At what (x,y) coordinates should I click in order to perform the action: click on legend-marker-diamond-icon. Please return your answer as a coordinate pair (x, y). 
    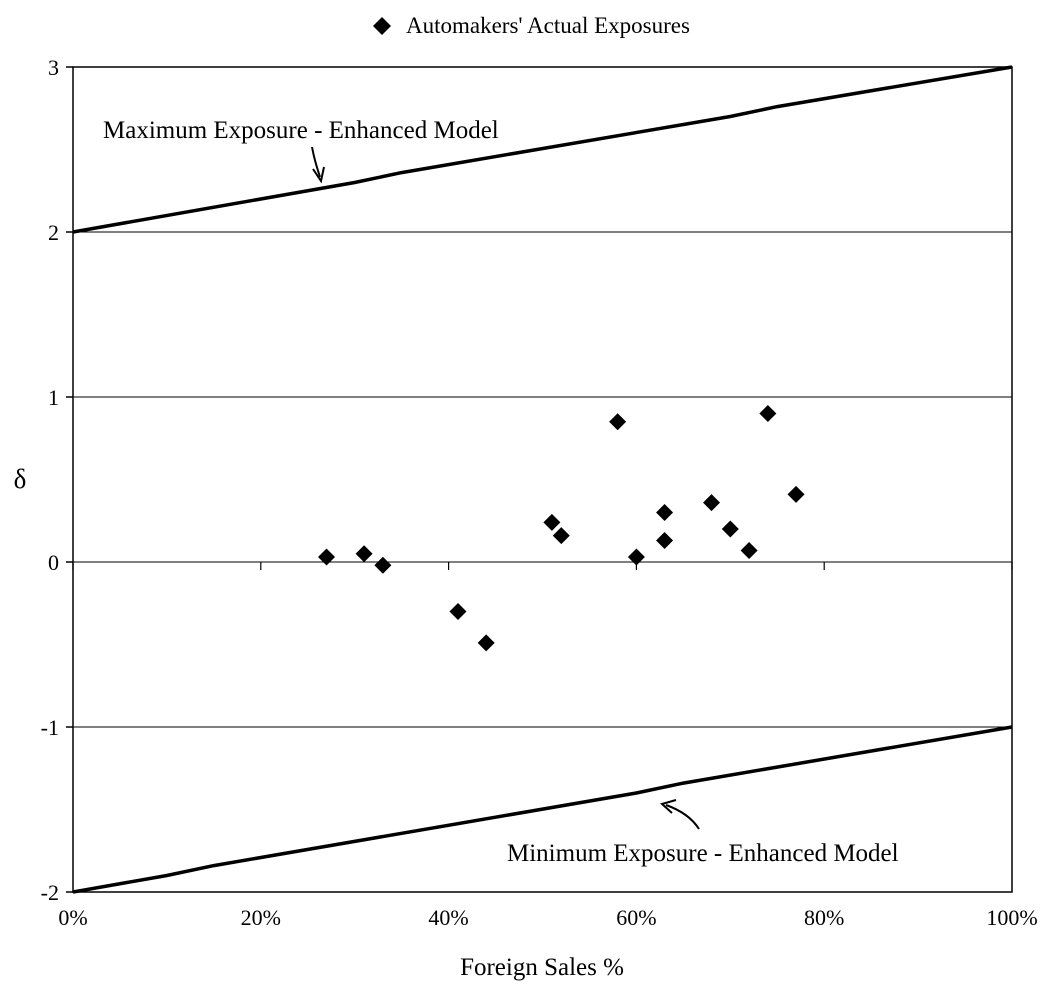
    Looking at the image, I should click on (382, 26).